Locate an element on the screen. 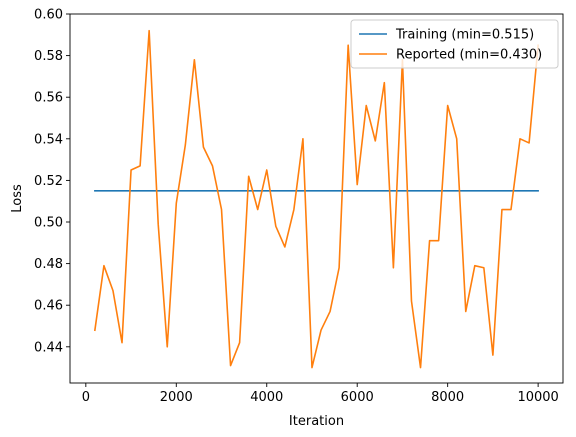 This screenshot has width=576, height=437. x-tick-label: 10000 is located at coordinates (537, 397).